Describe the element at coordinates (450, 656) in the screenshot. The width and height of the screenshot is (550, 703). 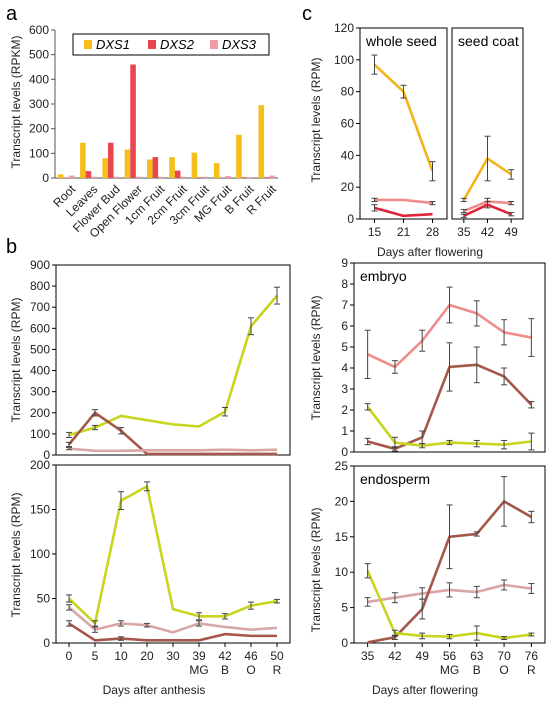
I see `x-tick-label: 56` at that location.